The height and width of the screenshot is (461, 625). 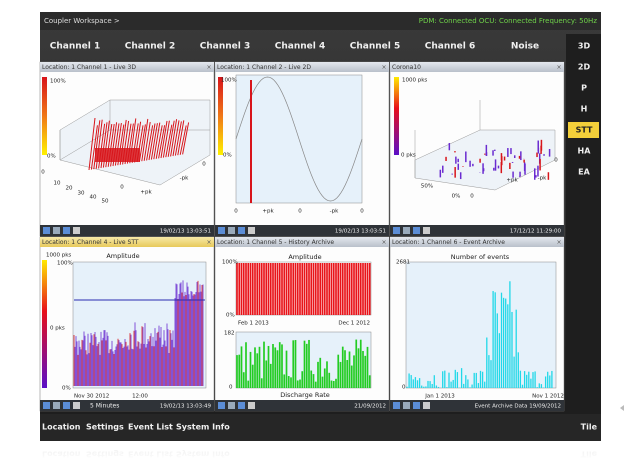 What do you see at coordinates (225, 47) in the screenshot?
I see `channel-tab: Channel 3` at bounding box center [225, 47].